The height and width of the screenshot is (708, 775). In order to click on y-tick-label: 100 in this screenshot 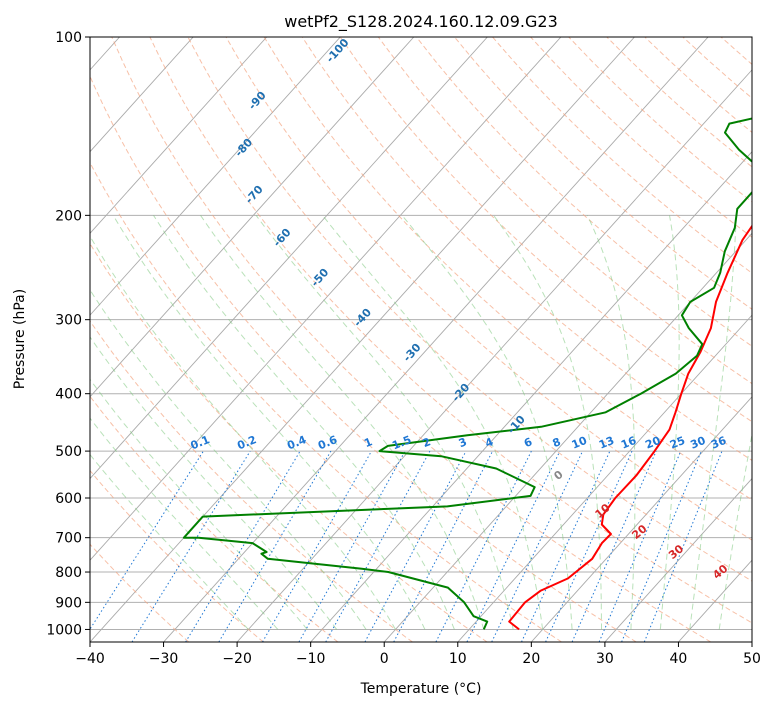, I will do `click(68, 38)`.